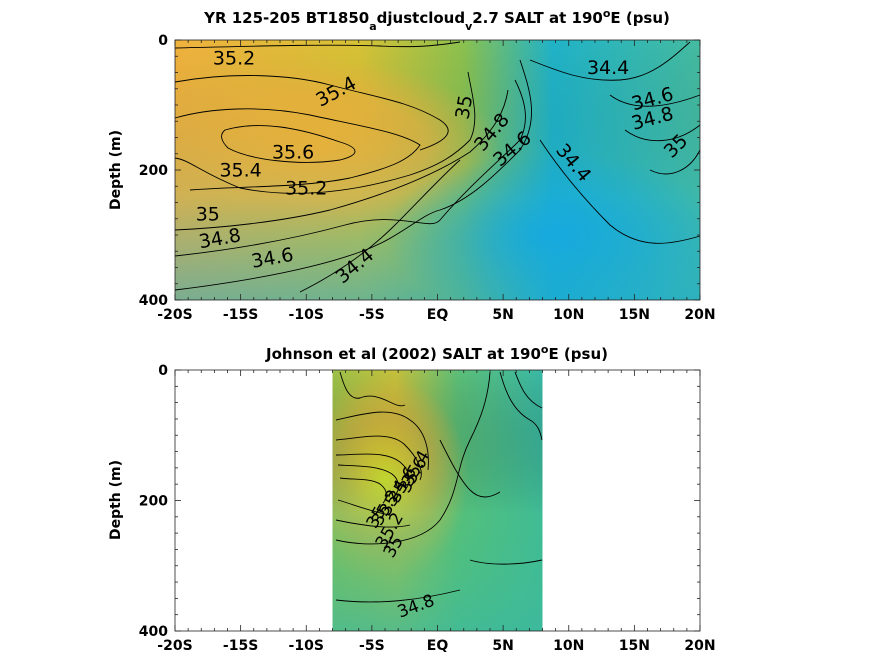  I want to click on top-x-tick-label: -15S, so click(240, 315).